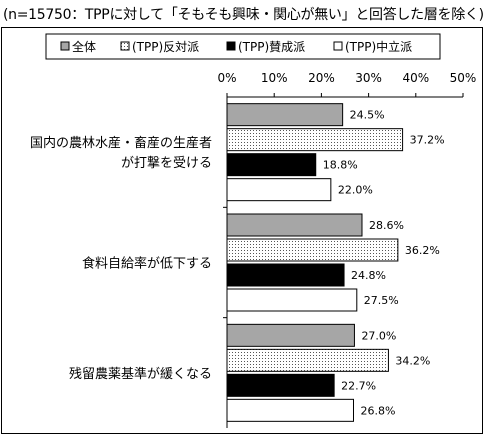  I want to click on legend-box, so click(243, 46).